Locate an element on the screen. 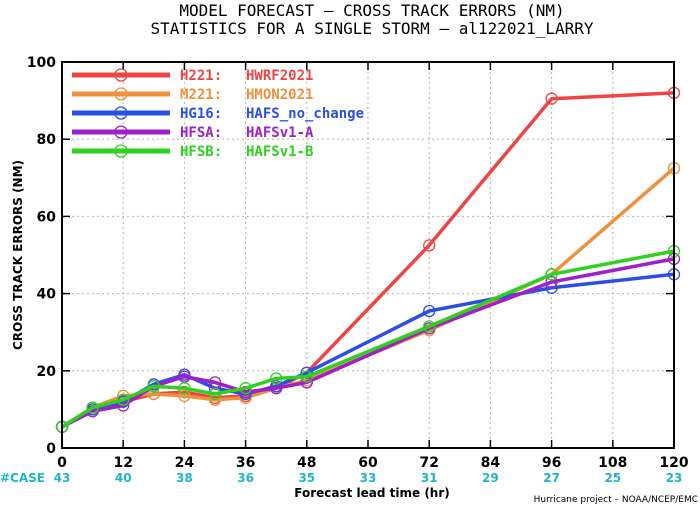  case-count: 36 is located at coordinates (245, 478).